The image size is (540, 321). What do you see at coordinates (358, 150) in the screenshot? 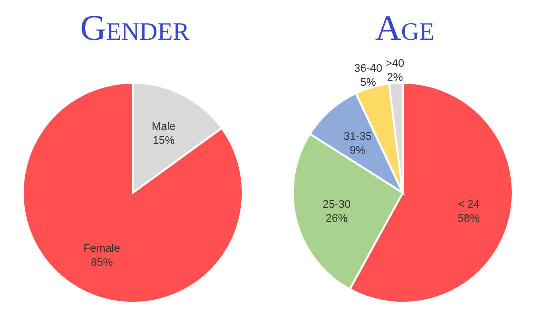
I see `data-label: 9%` at bounding box center [358, 150].